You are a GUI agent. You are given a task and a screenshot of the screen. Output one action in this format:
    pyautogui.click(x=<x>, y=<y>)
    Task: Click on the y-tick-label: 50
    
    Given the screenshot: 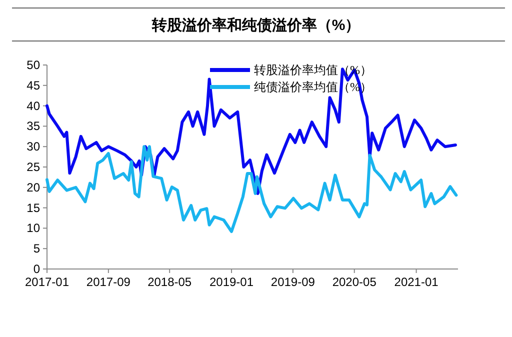 What is the action you would take?
    pyautogui.click(x=33, y=65)
    